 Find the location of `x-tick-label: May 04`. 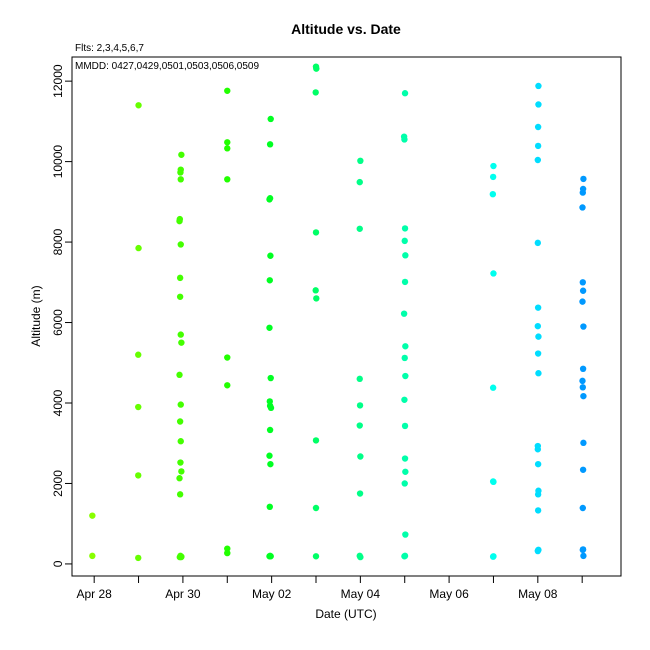

x-tick-label: May 04 is located at coordinates (361, 594).